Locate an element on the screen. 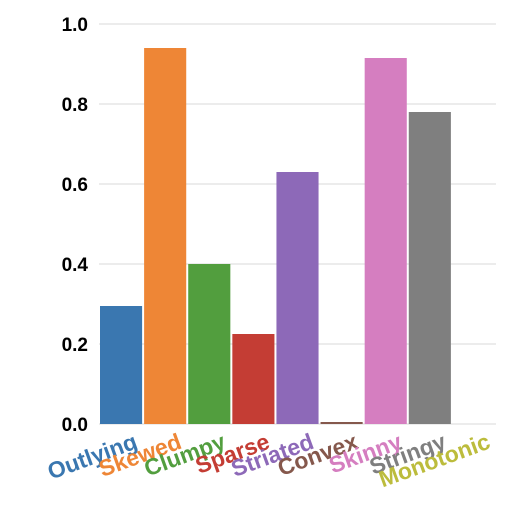 The width and height of the screenshot is (516, 526). bar-outlying is located at coordinates (121, 365).